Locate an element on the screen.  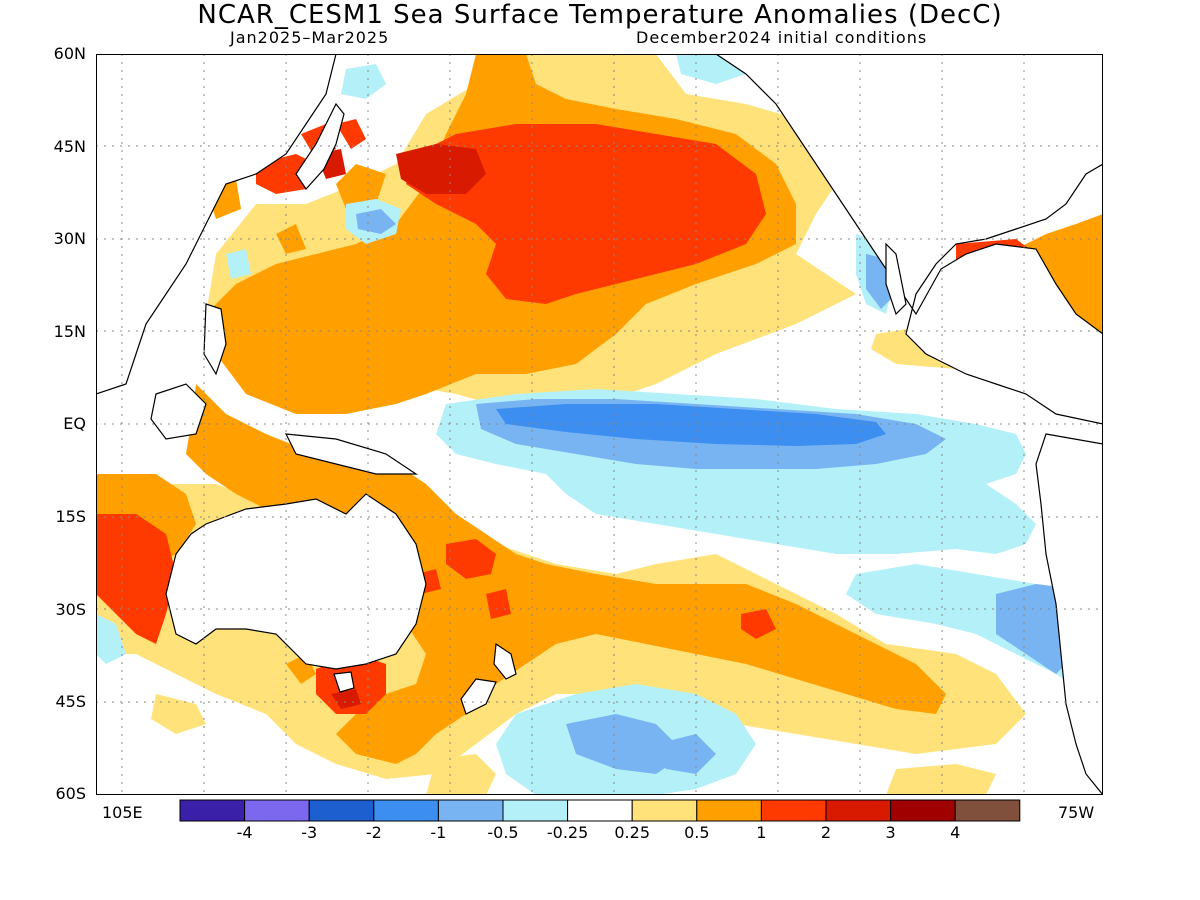
new-zealand-south is located at coordinates (478, 696).